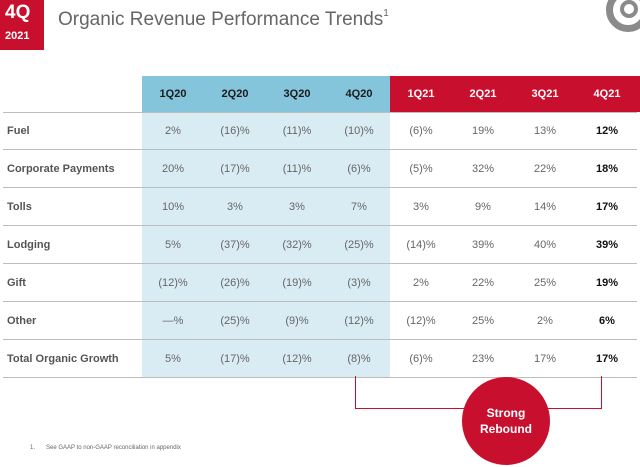  I want to click on row-label: Fuel, so click(18, 131).